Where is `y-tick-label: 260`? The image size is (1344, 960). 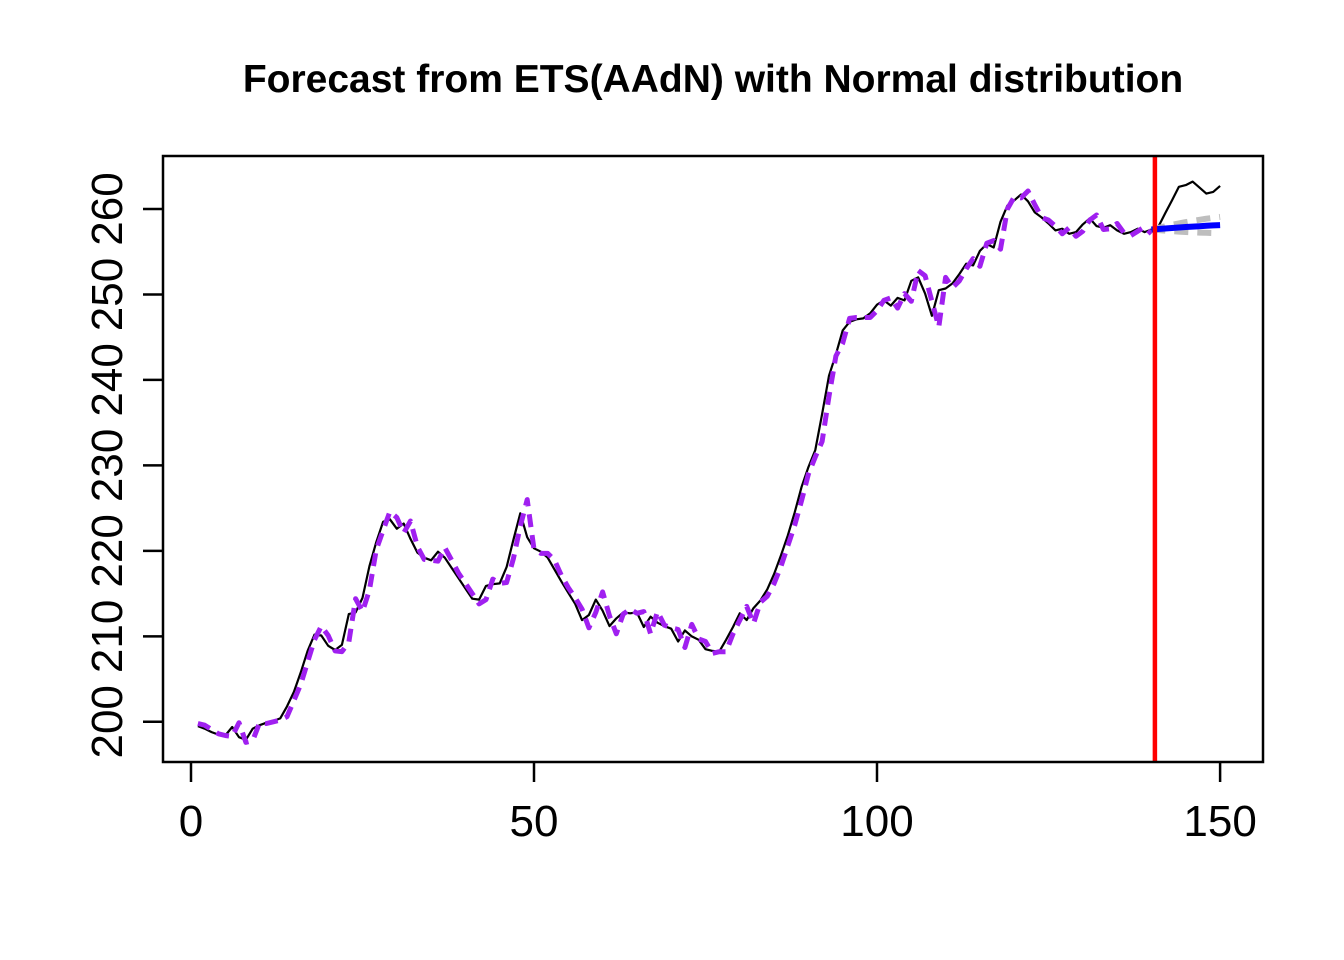
y-tick-label: 260 is located at coordinates (107, 208).